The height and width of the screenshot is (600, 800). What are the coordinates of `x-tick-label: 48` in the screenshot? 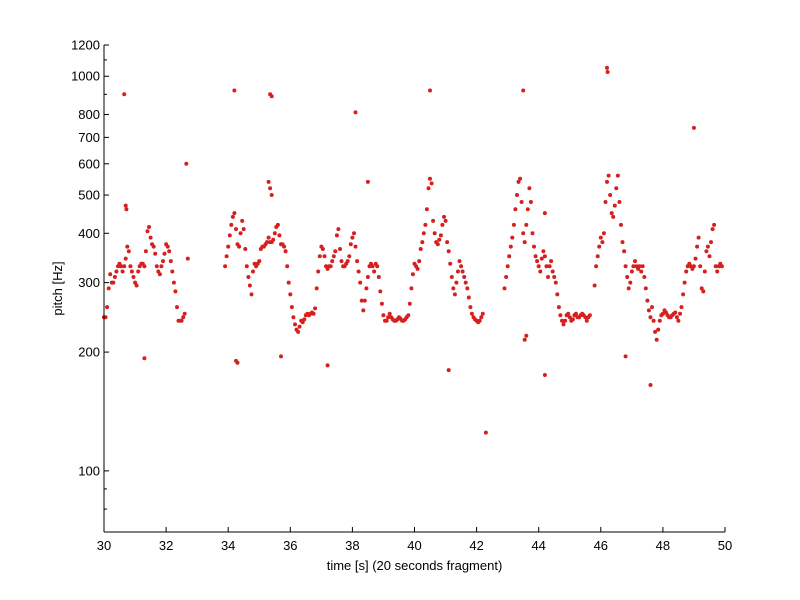 It's located at (663, 545).